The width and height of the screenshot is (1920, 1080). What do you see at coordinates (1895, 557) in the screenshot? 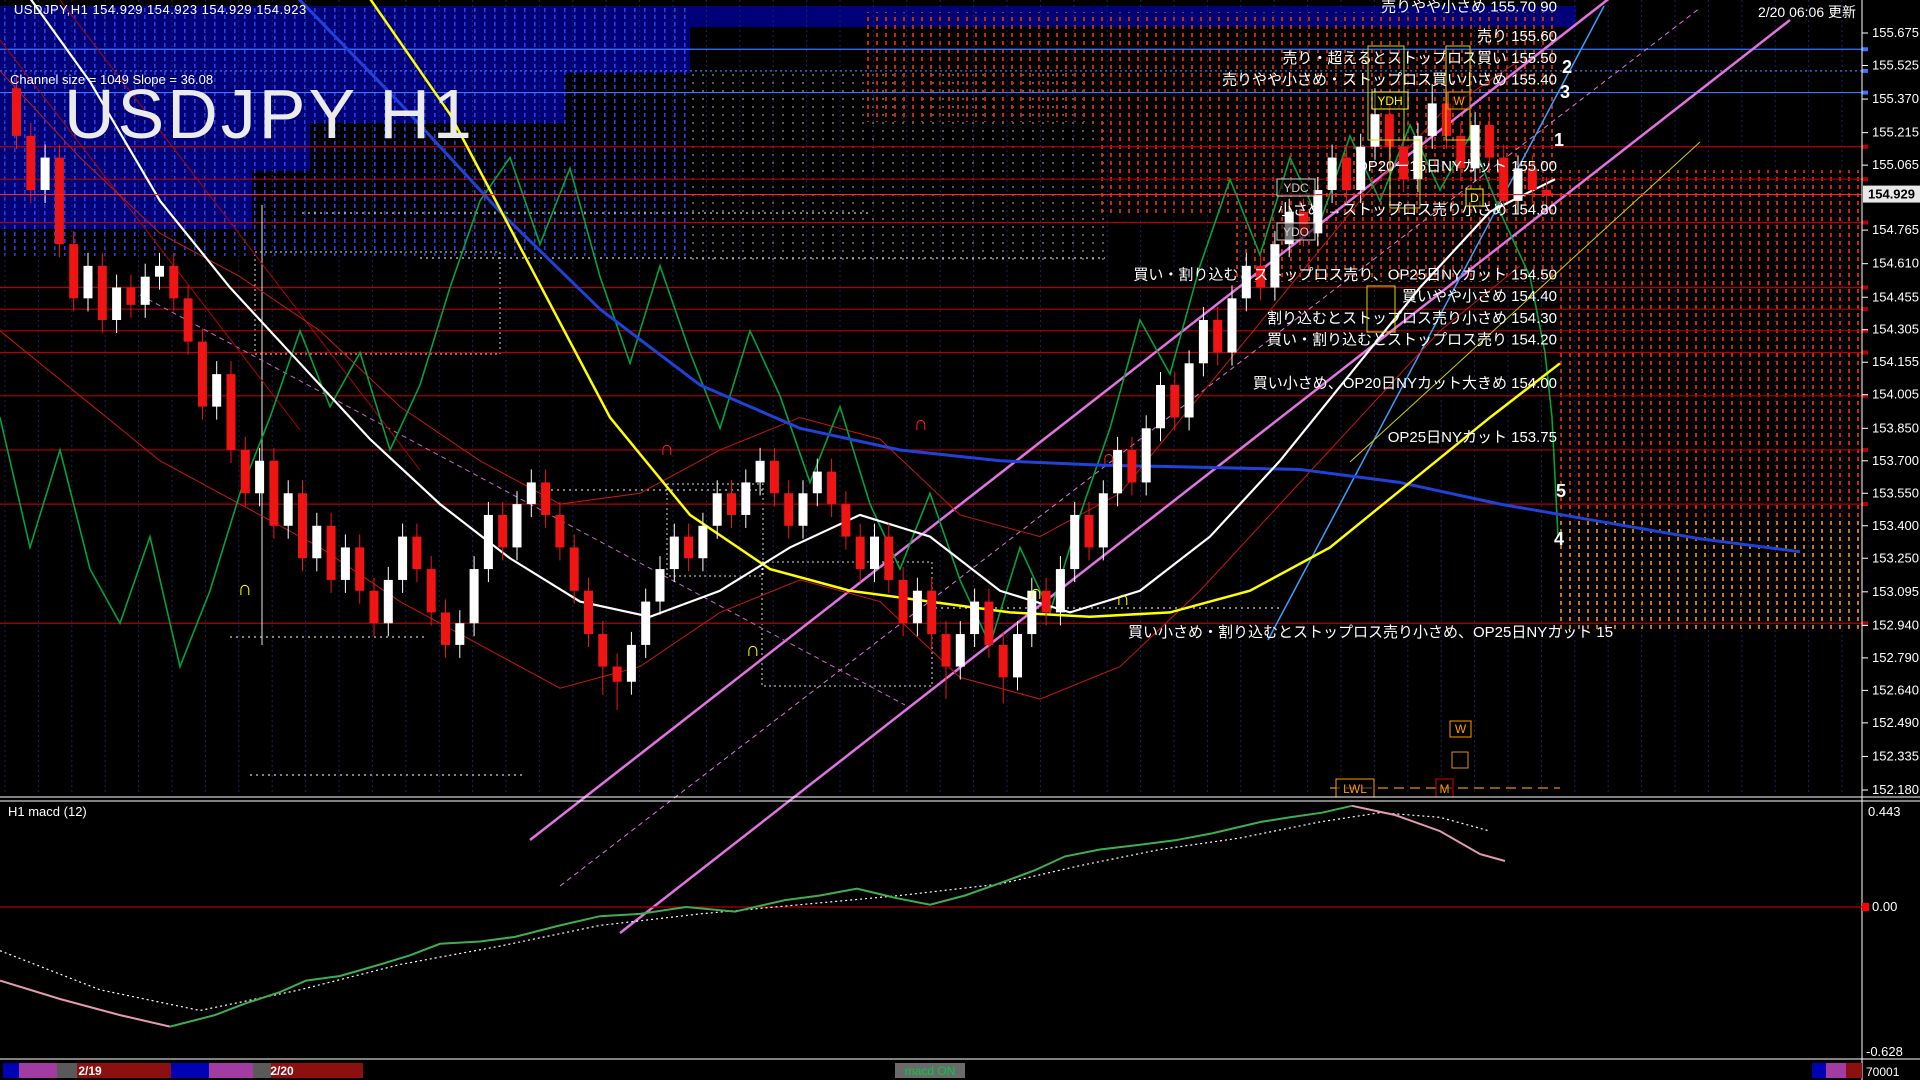
I see `axis-price-label: 153.250` at bounding box center [1895, 557].